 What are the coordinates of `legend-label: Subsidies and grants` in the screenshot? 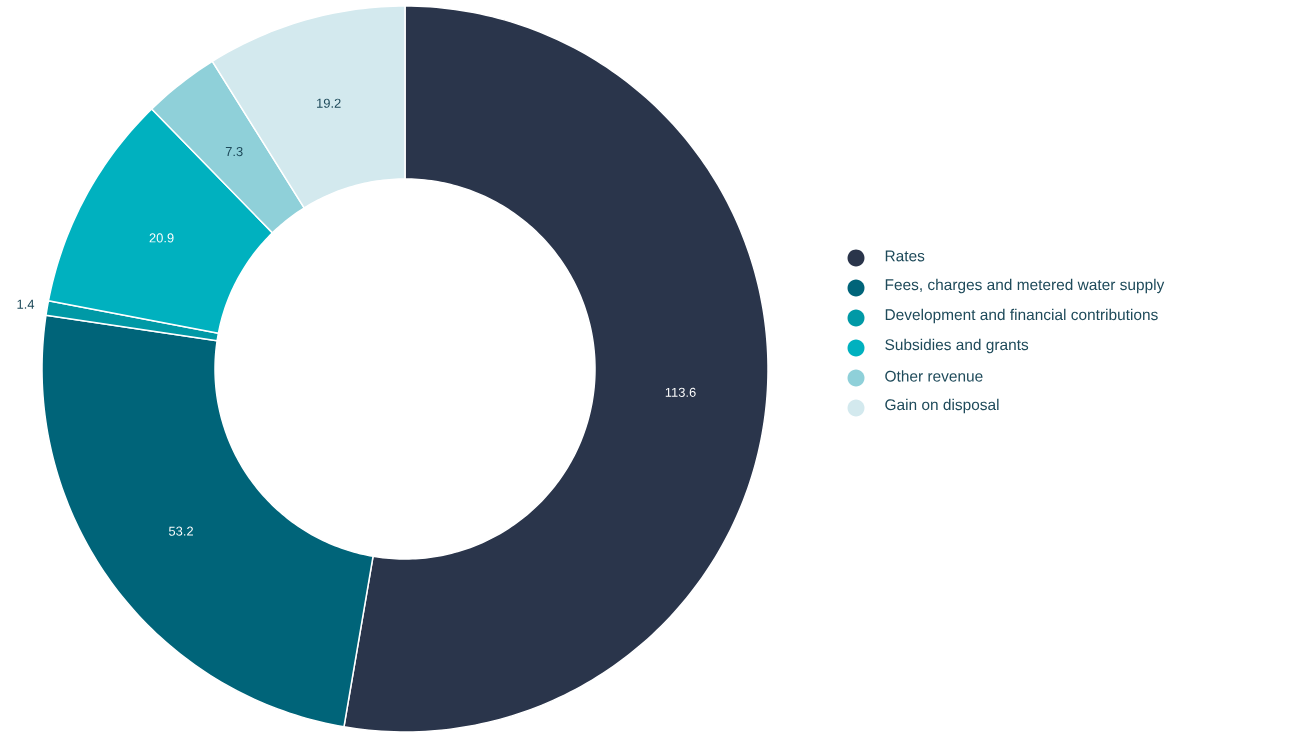 It's located at (957, 346).